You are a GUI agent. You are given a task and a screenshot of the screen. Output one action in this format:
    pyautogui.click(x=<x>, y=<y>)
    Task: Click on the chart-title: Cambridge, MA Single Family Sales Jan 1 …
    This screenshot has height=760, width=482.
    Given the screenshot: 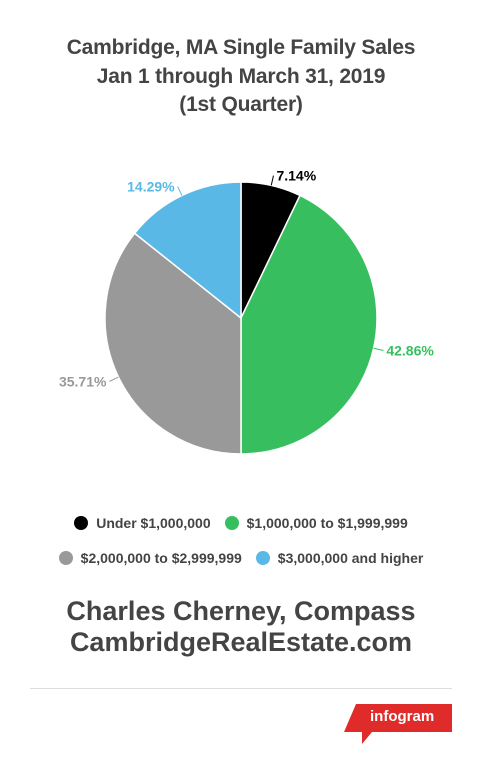 What is the action you would take?
    pyautogui.click(x=241, y=77)
    